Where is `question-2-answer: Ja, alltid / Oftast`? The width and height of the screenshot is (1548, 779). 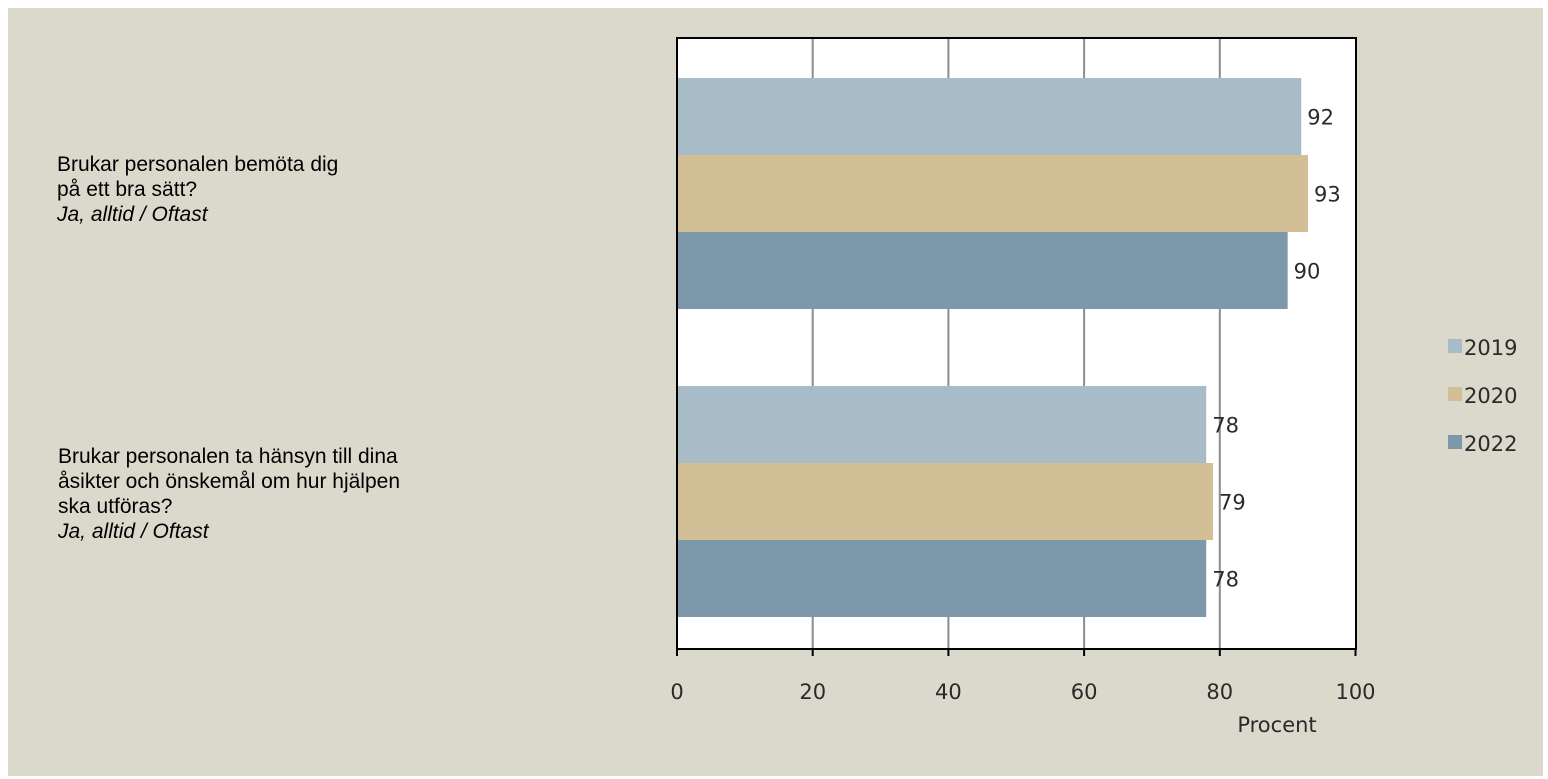 question-2-answer: Ja, alltid / Oftast is located at coordinates (133, 531).